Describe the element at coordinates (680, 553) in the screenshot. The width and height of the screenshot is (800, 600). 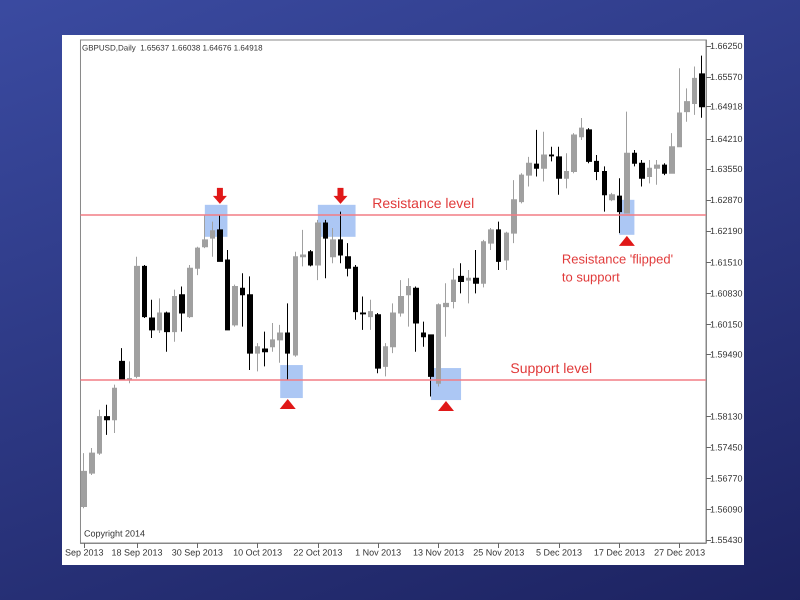
I see `x-tick-label: 27 Dec 2013` at that location.